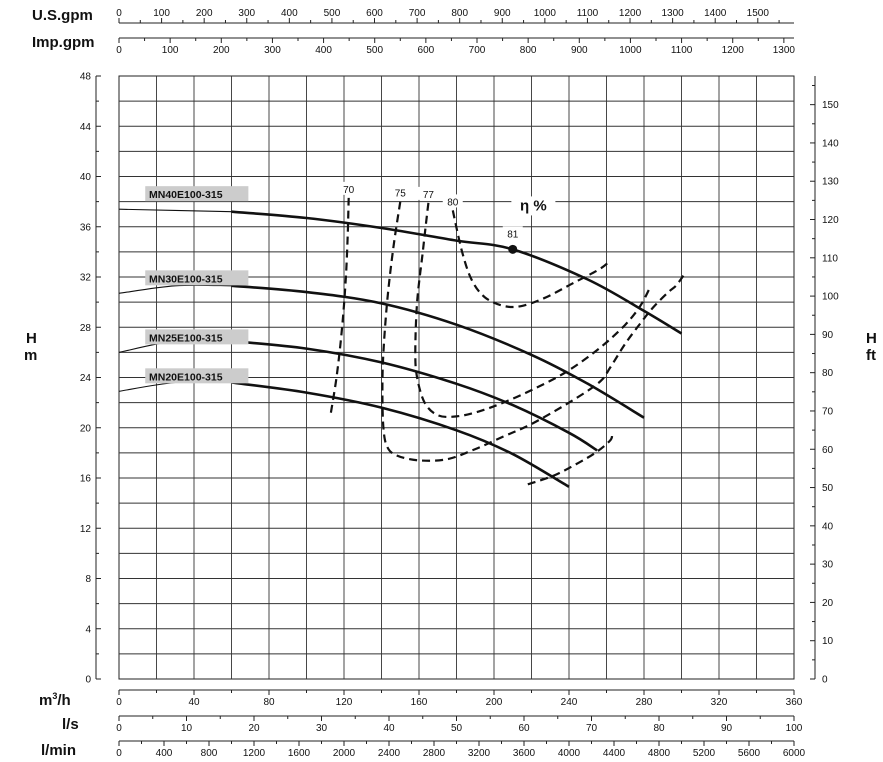  Describe the element at coordinates (715, 13) in the screenshot. I see `usgpm-axis-tick-label: 1400` at that location.